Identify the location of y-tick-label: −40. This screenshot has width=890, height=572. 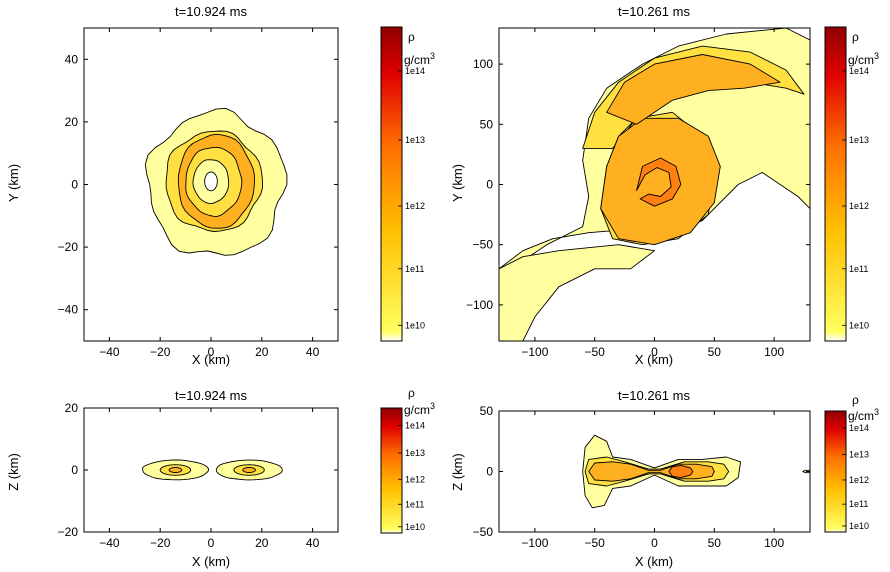
(68, 310).